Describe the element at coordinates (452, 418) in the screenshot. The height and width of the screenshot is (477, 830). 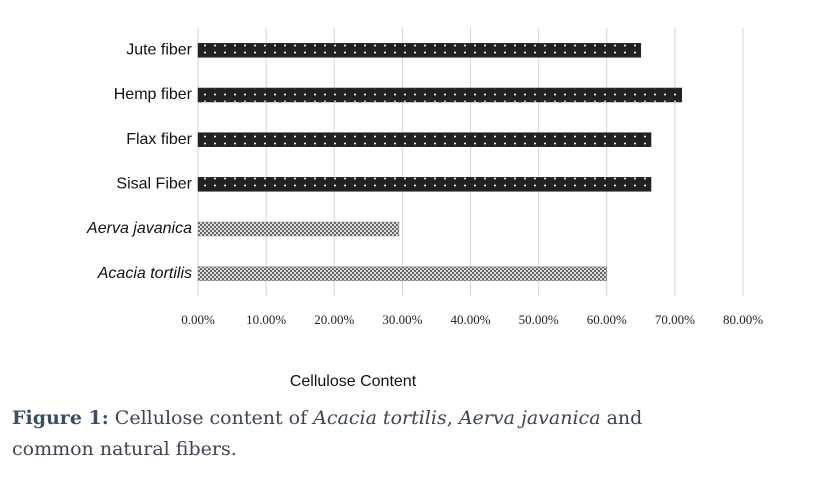
I see `caption-text: ,` at that location.